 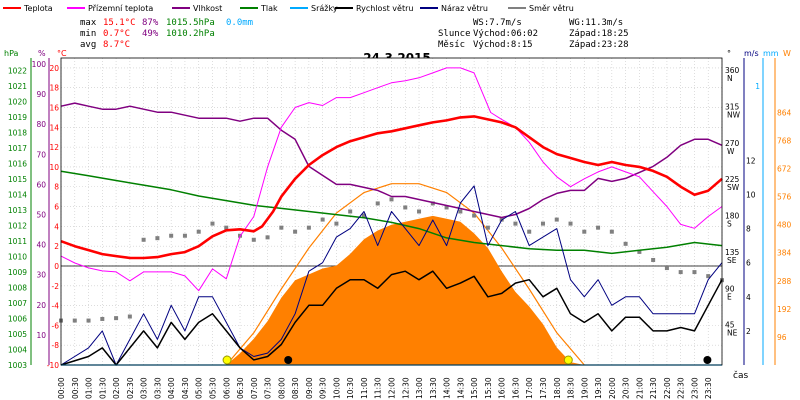 What do you see at coordinates (54, 147) in the screenshot?
I see `temperature-tick: 12` at bounding box center [54, 147].